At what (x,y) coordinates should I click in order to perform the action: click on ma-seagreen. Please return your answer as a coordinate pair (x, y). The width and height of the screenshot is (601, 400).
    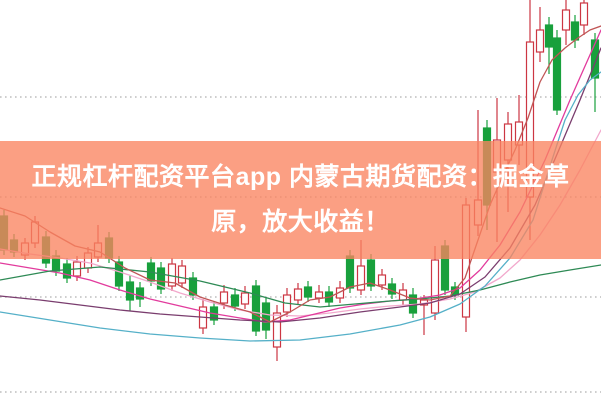
    Looking at the image, I should click on (300, 286).